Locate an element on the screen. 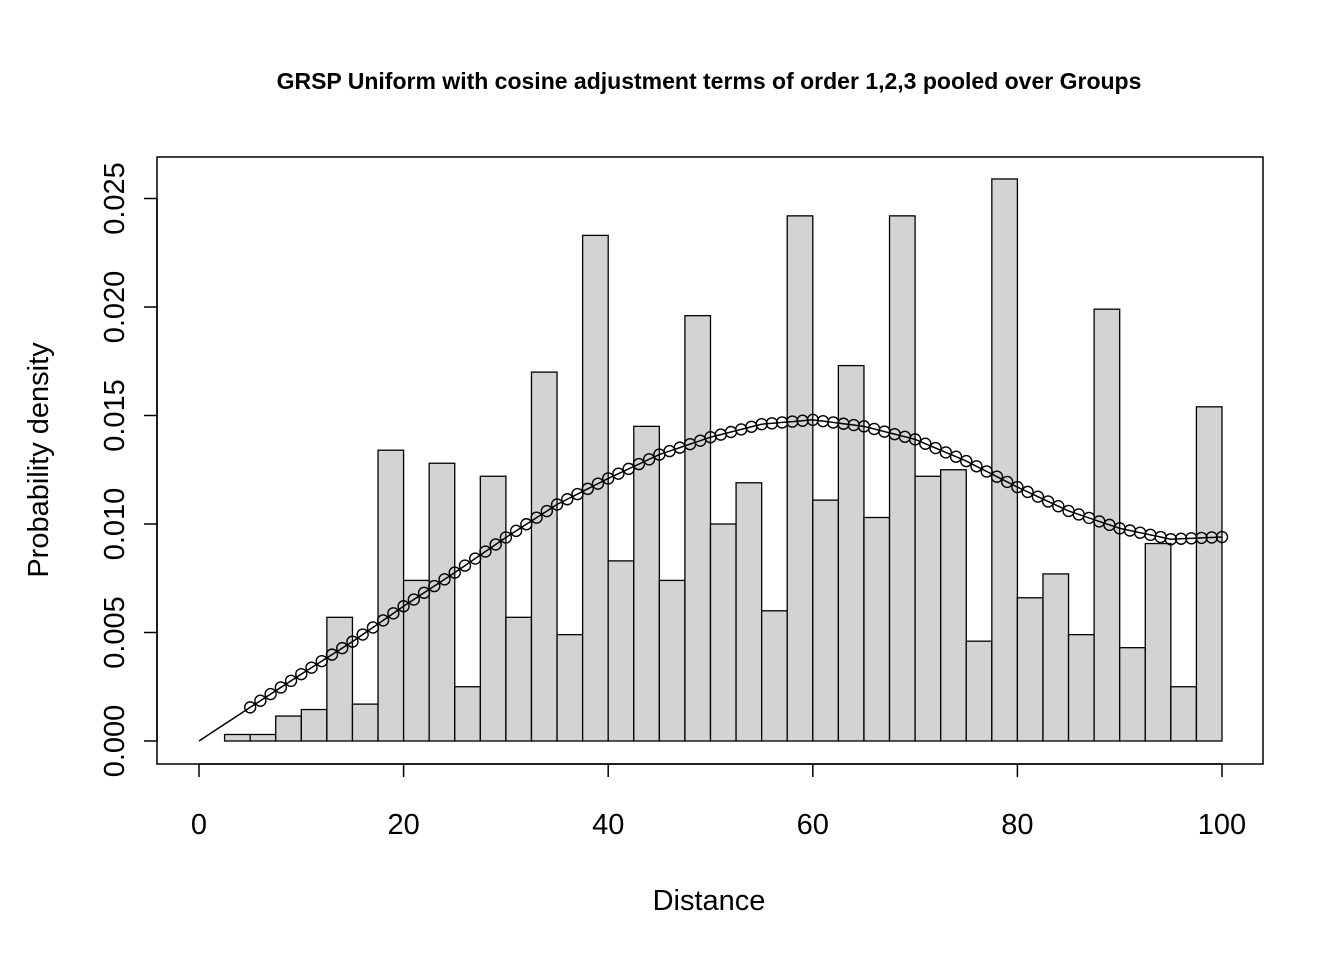  y-tick-label: 0.015 is located at coordinates (115, 415).